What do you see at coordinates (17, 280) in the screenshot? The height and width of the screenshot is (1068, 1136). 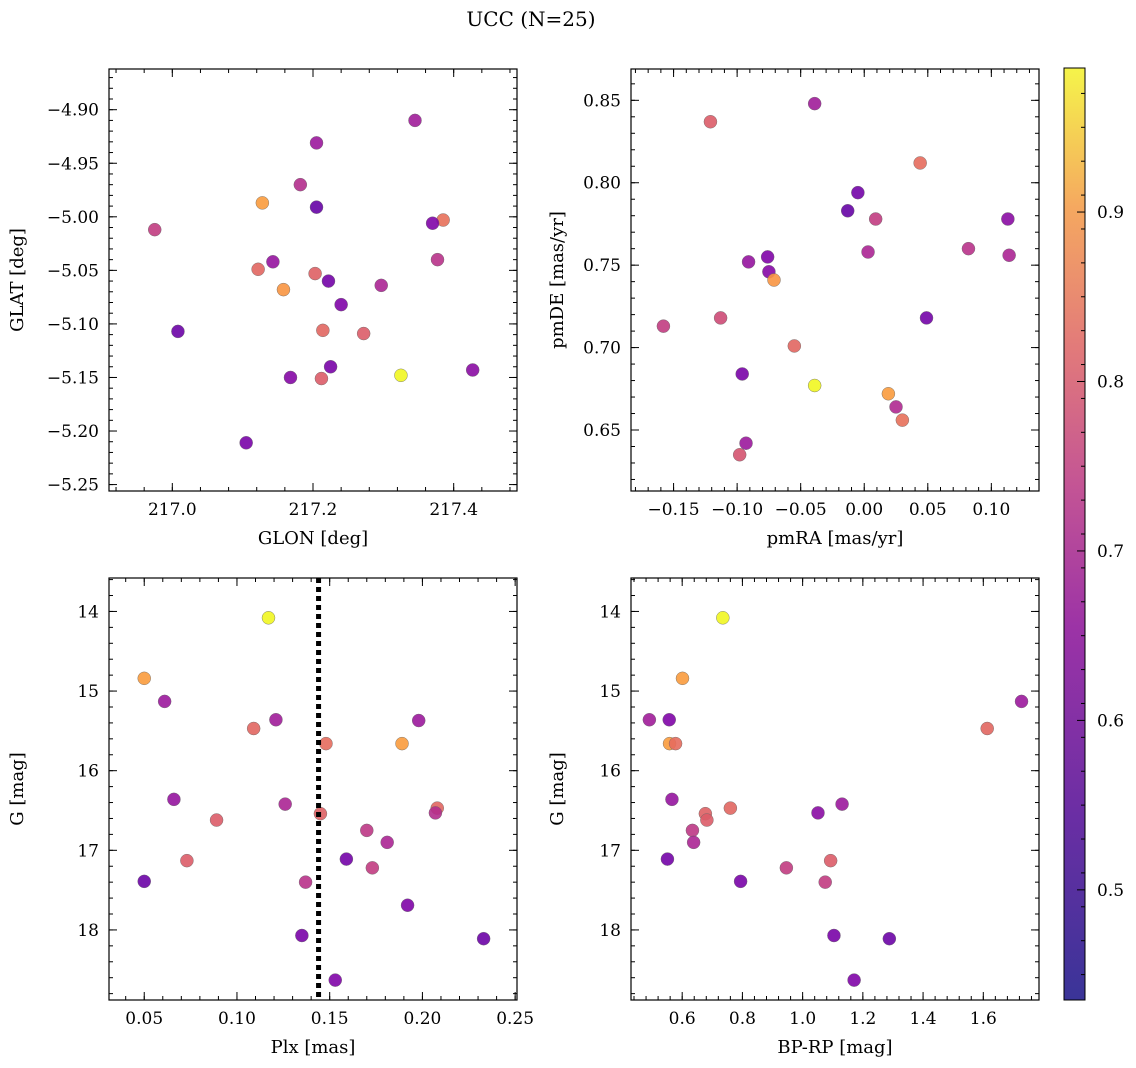 I see `y-axis-label: GLAT [deg]` at bounding box center [17, 280].